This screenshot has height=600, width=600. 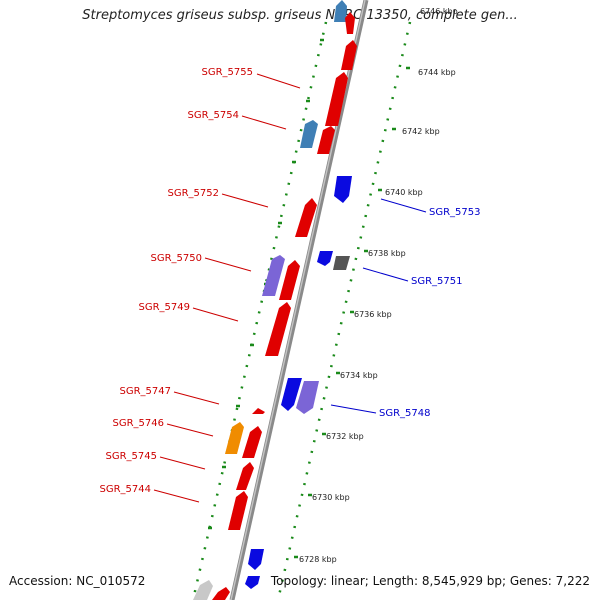 I want to click on gene-label: SGR_5746, so click(x=139, y=423).